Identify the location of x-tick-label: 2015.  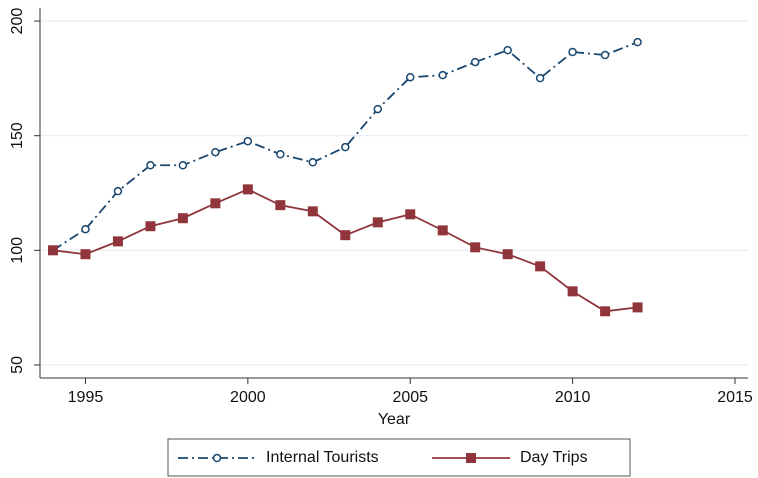
(735, 397).